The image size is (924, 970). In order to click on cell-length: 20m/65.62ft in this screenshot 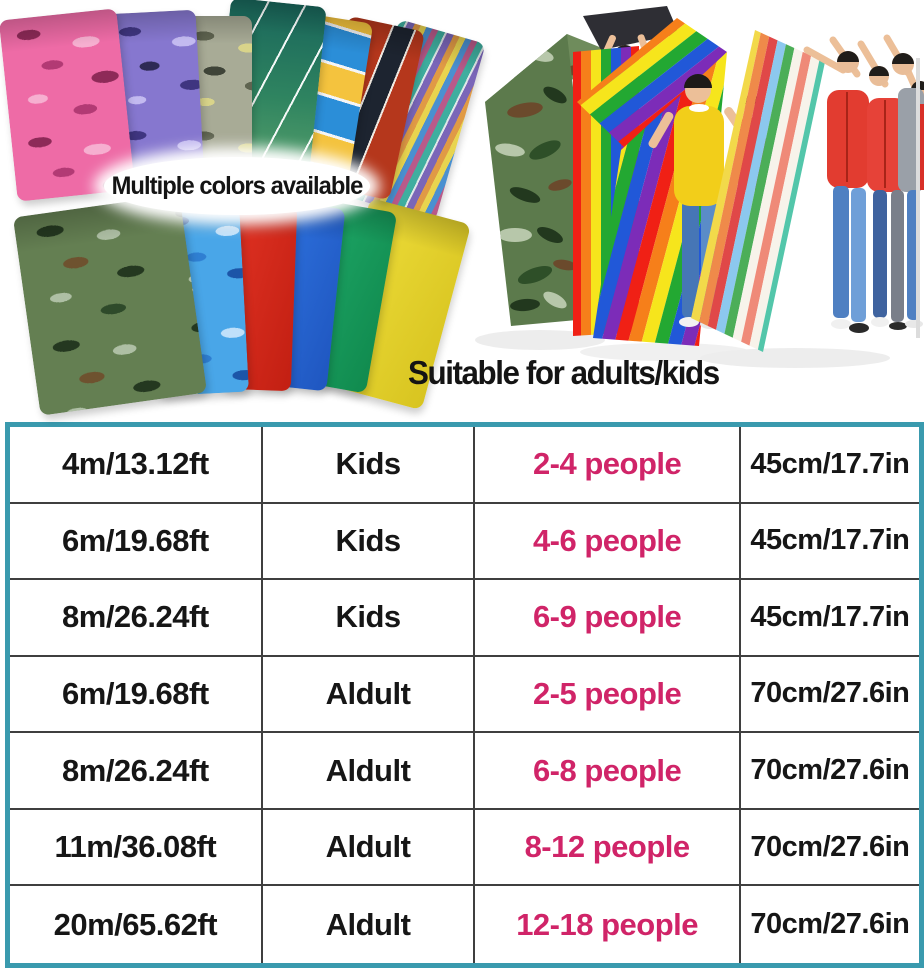, I will do `click(136, 924)`.